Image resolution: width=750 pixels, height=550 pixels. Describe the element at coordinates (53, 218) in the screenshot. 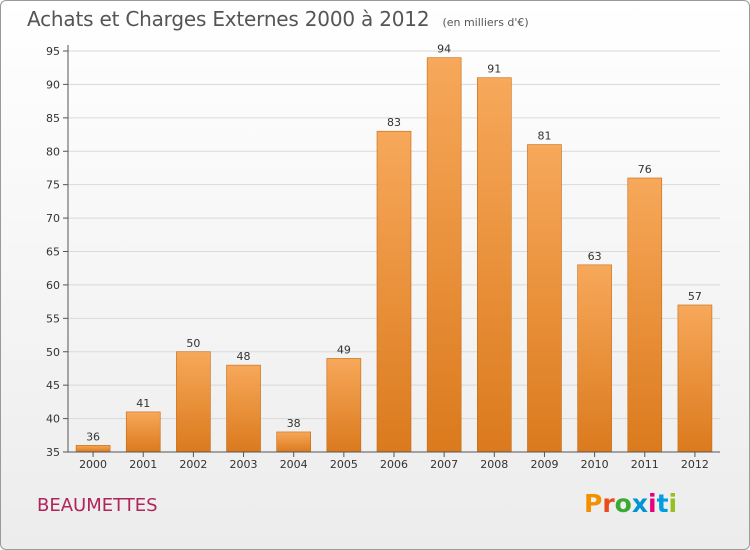

I see `y-tick-label: 70` at that location.